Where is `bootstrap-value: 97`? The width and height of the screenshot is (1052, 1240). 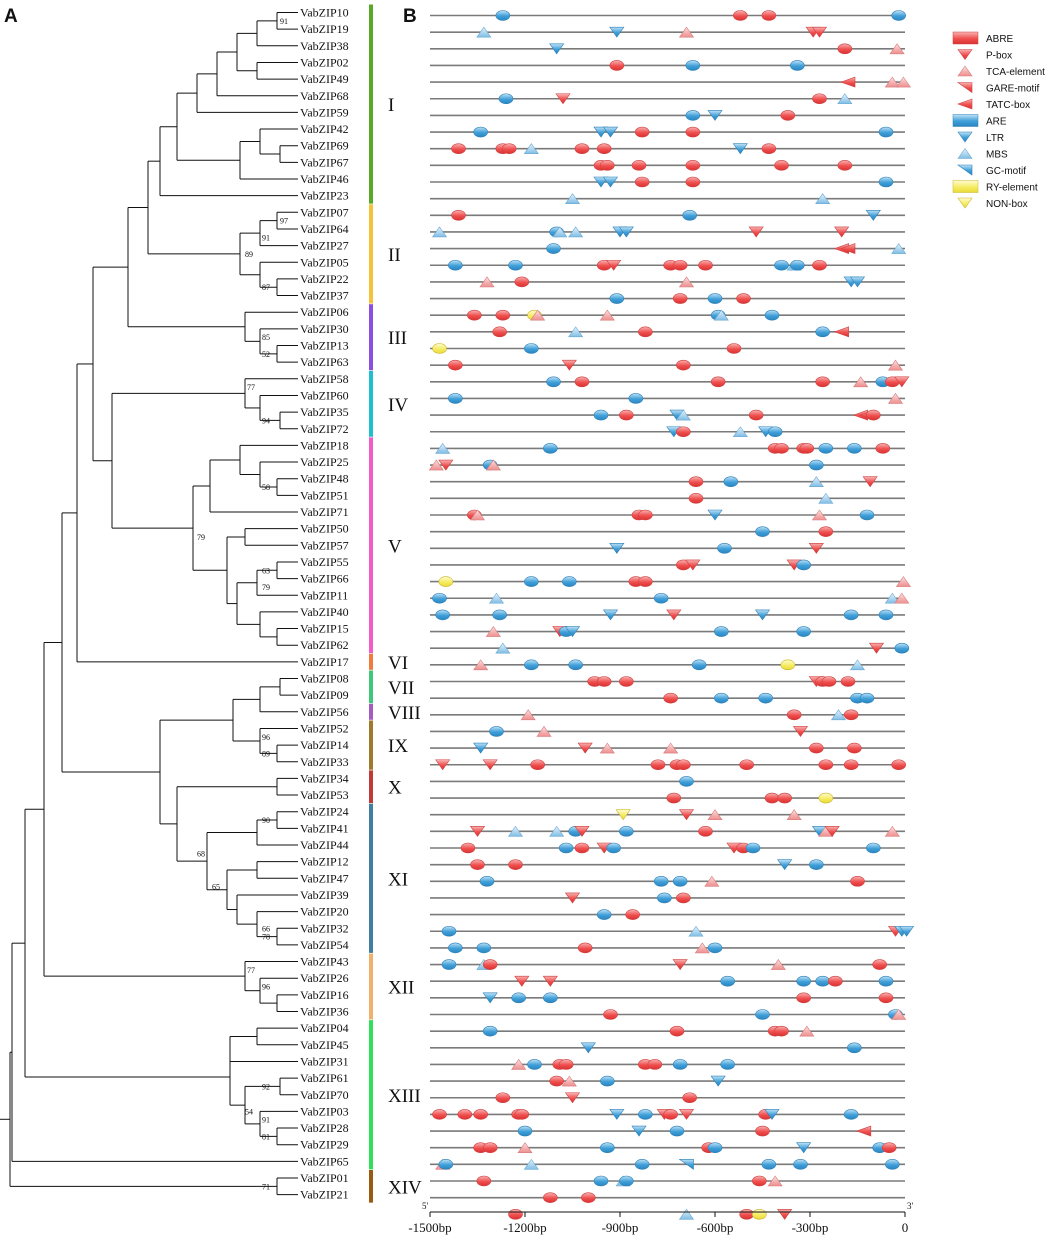 bootstrap-value: 97 is located at coordinates (284, 221).